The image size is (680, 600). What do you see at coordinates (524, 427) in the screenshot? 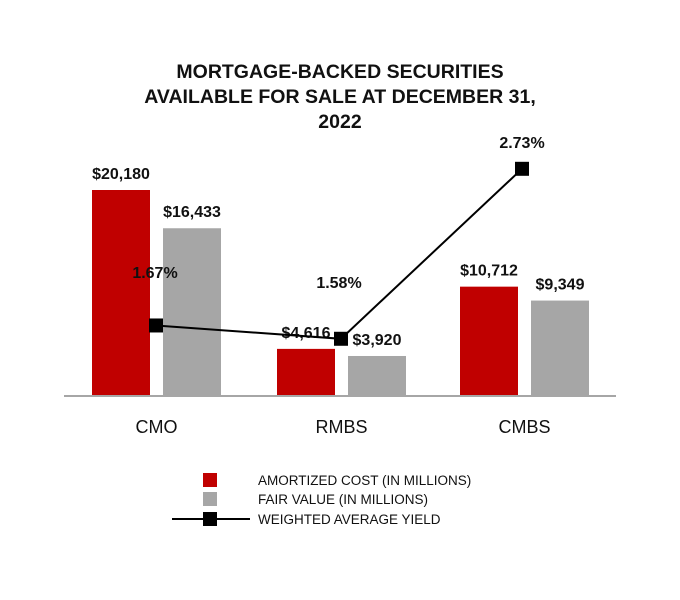
I see `category-label-cmbs: CMBS` at bounding box center [524, 427].